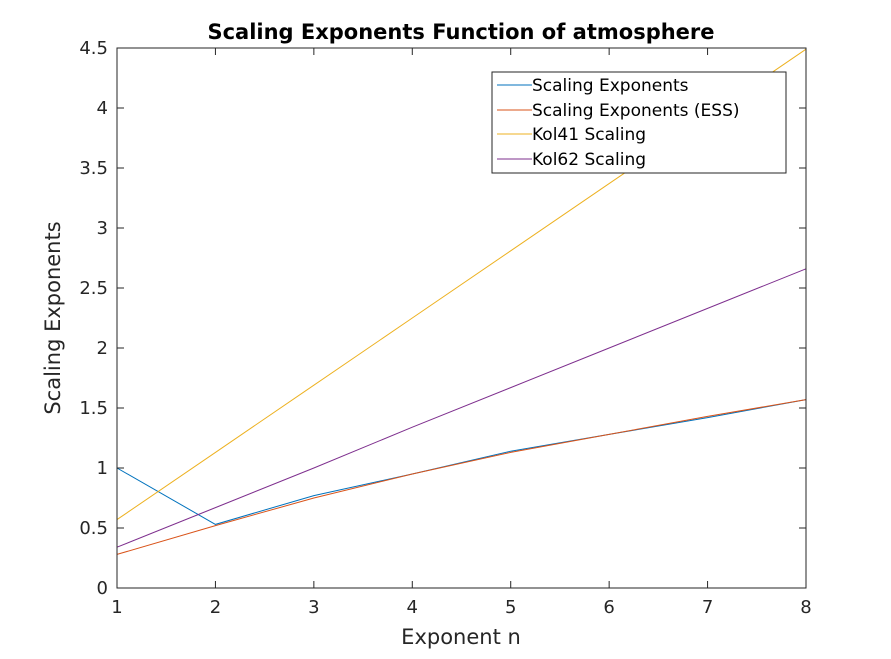 The height and width of the screenshot is (659, 891). What do you see at coordinates (461, 637) in the screenshot?
I see `x-axis-label: Exponent n` at bounding box center [461, 637].